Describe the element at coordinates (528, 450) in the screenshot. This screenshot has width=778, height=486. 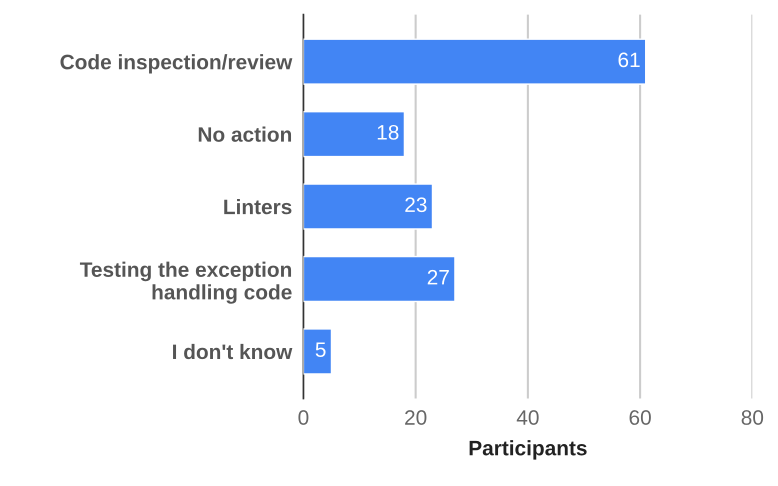
I see `x-axis-title: Participants` at that location.